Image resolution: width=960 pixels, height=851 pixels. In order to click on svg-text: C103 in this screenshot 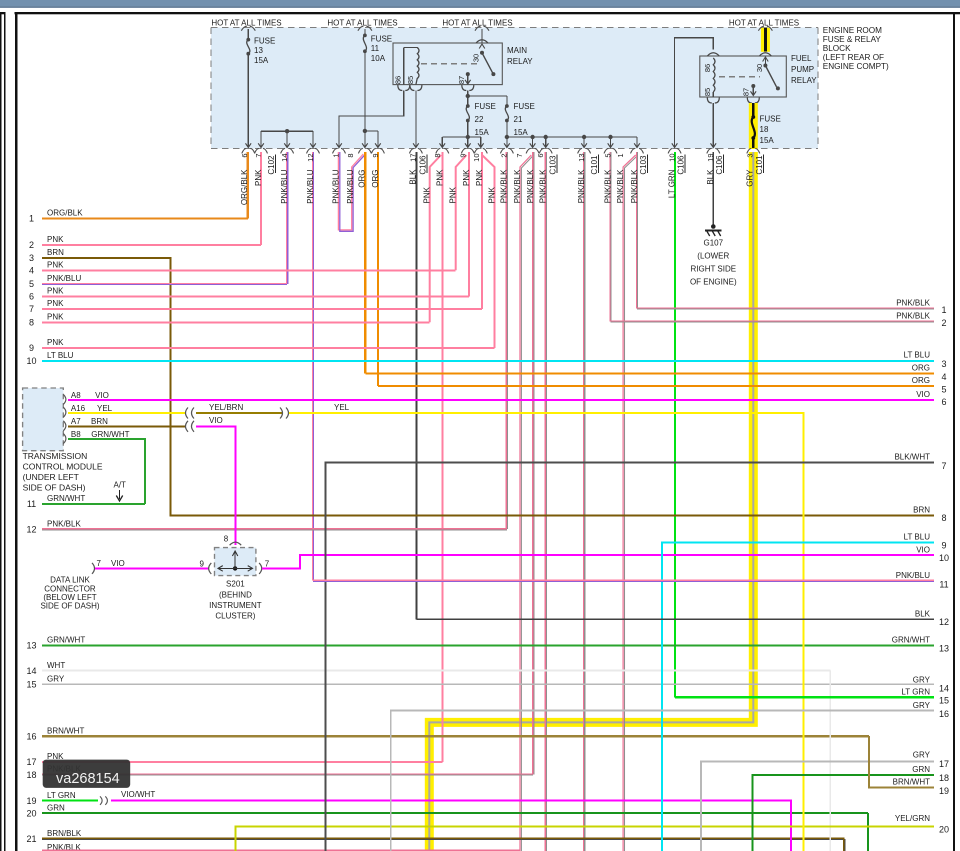, I will do `click(553, 165)`.